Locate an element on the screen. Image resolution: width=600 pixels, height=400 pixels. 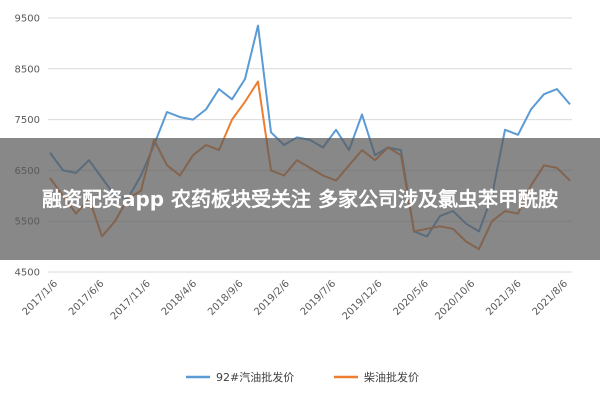
x-tick-label: 2018/4/6 is located at coordinates (180, 298).